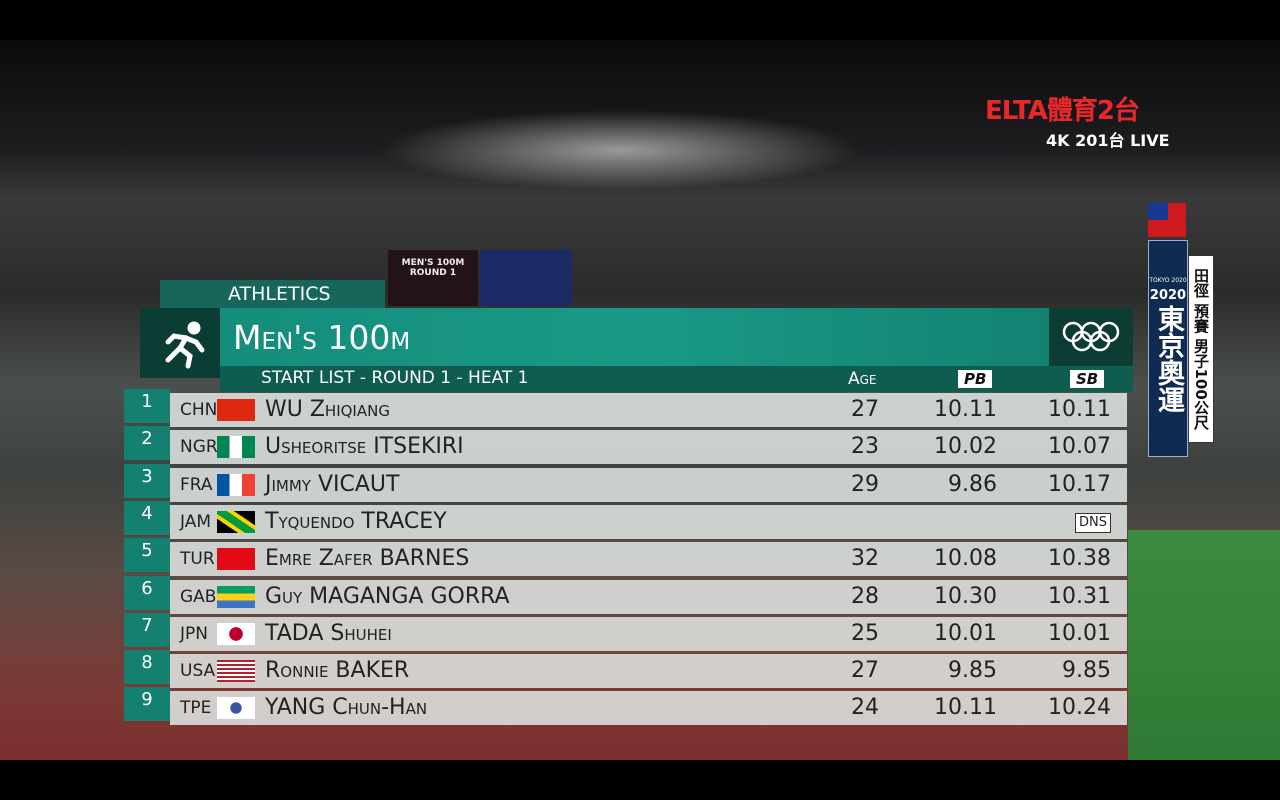 The height and width of the screenshot is (800, 1280). Describe the element at coordinates (199, 447) in the screenshot. I see `country-code: NGR` at that location.